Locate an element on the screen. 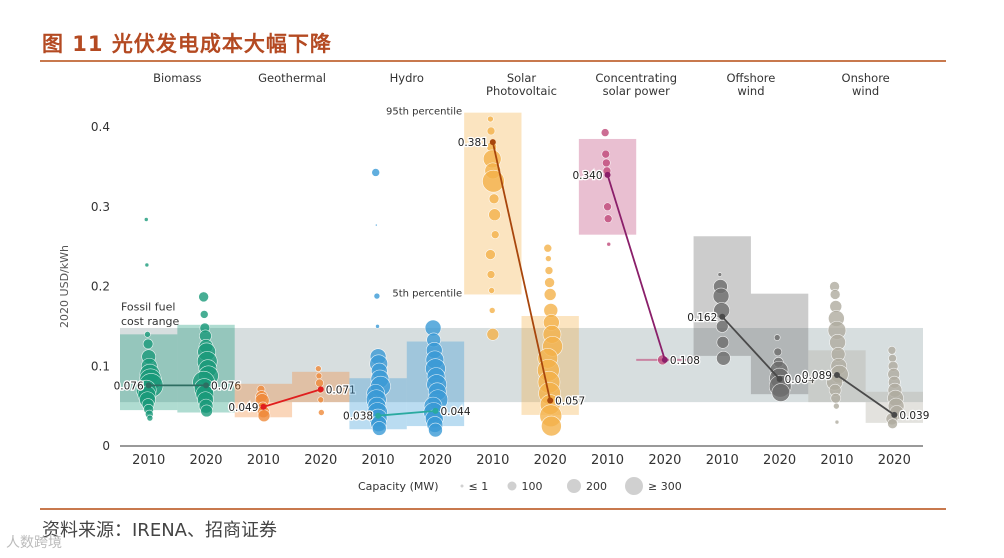 Image resolution: width=1004 pixels, height=558 pixels. top-rule is located at coordinates (493, 61).